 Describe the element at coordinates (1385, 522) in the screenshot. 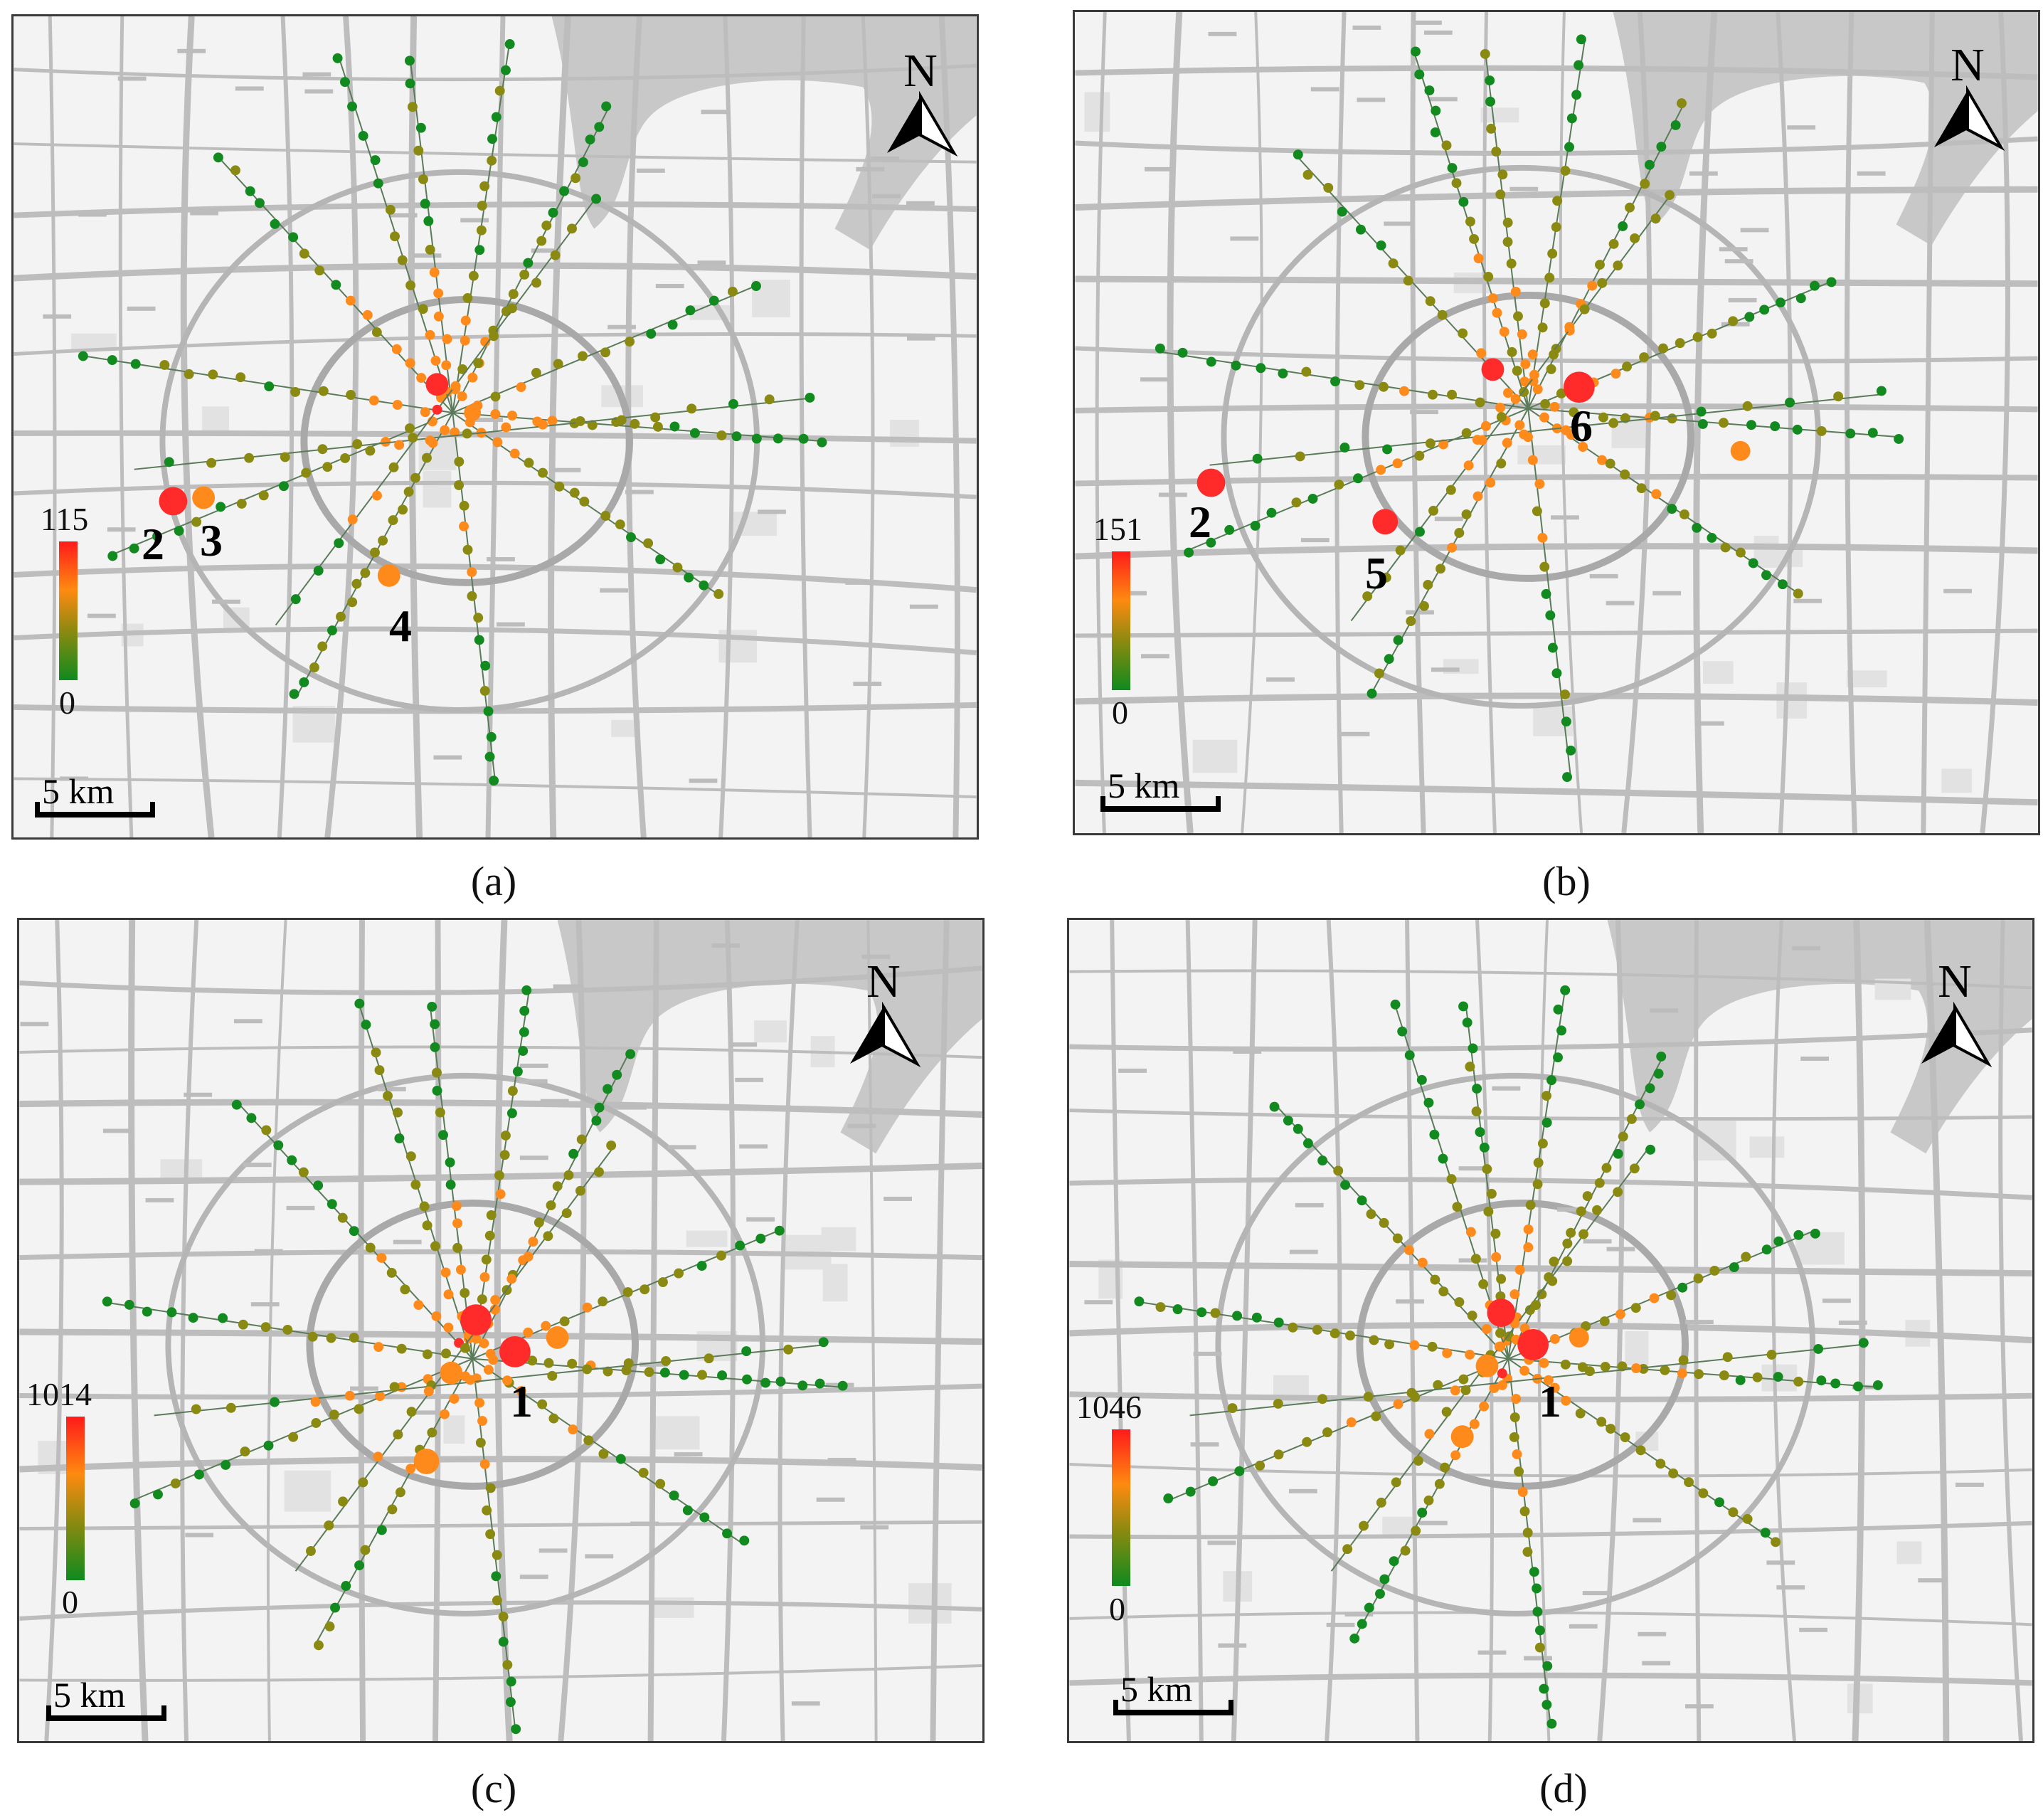

I see `hotspot-station-marker` at that location.